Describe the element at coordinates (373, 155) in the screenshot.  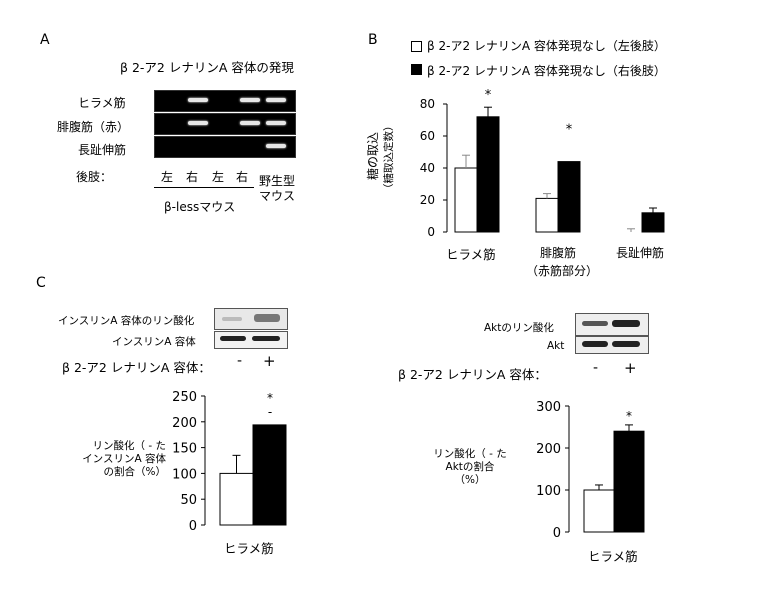
I see `chart-b-ylabel-1: 糖の取込` at that location.